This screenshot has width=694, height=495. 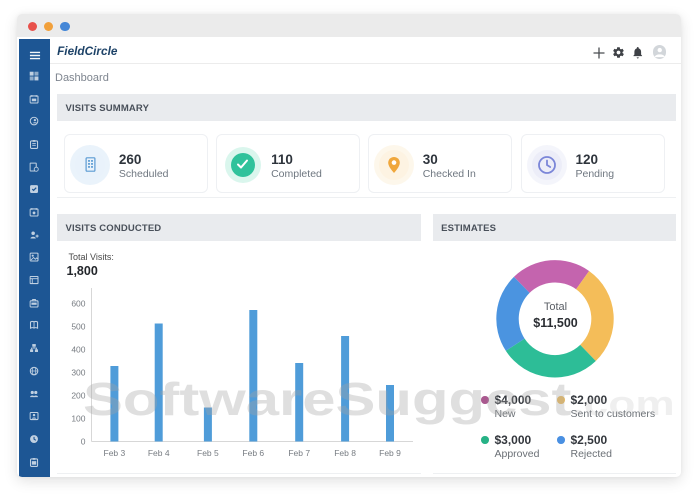 What do you see at coordinates (78, 373) in the screenshot?
I see `svg-text: 300` at bounding box center [78, 373].